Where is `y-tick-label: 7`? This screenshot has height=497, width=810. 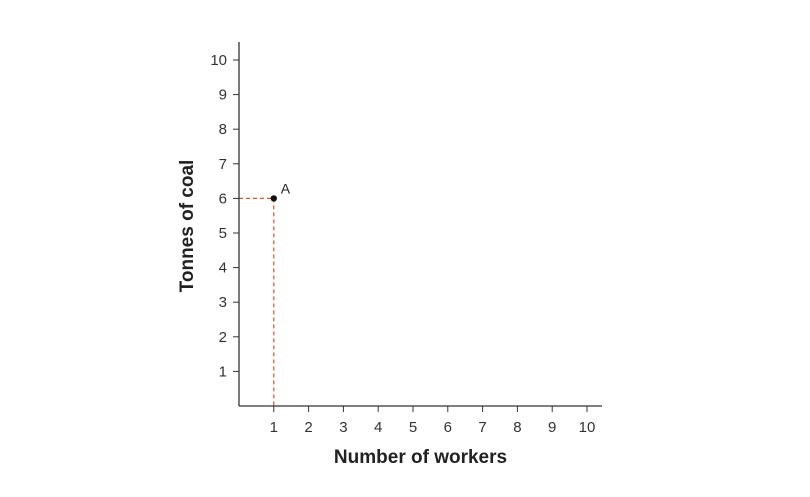 y-tick-label: 7 is located at coordinates (223, 164).